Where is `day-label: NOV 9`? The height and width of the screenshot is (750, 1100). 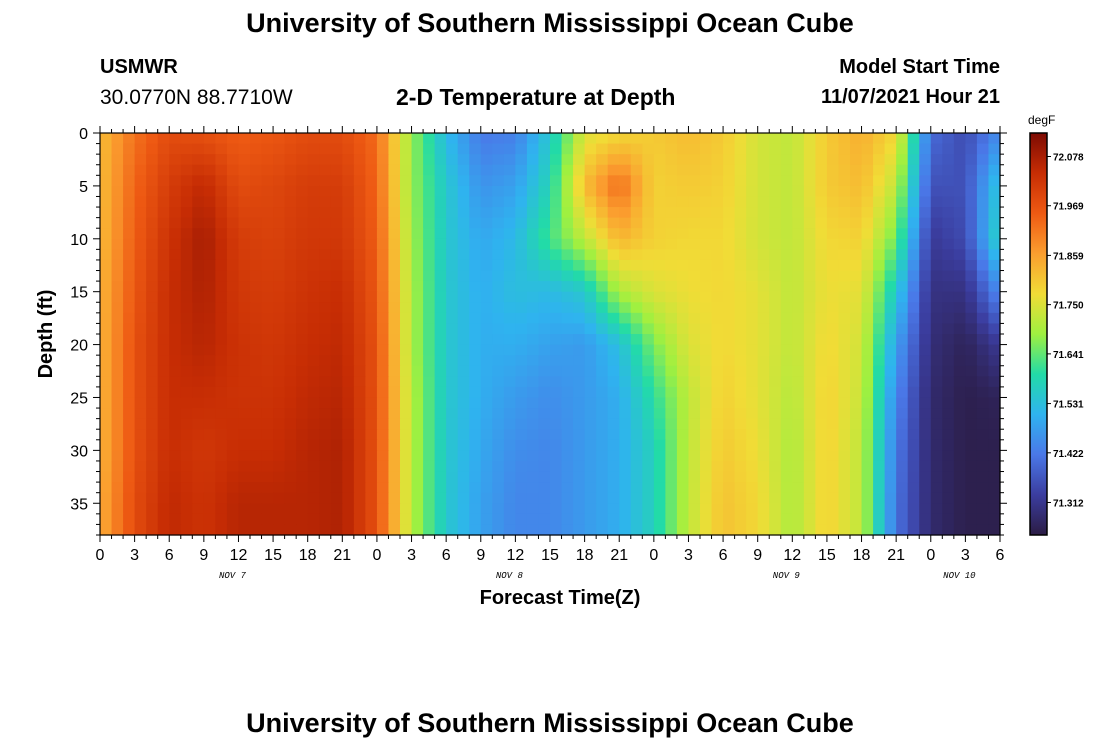 day-label: NOV 9 is located at coordinates (787, 576).